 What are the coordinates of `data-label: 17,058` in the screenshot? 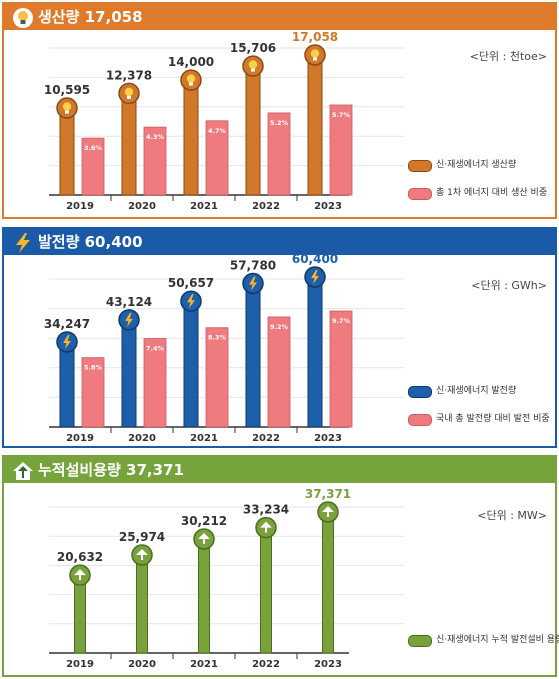 It's located at (315, 37).